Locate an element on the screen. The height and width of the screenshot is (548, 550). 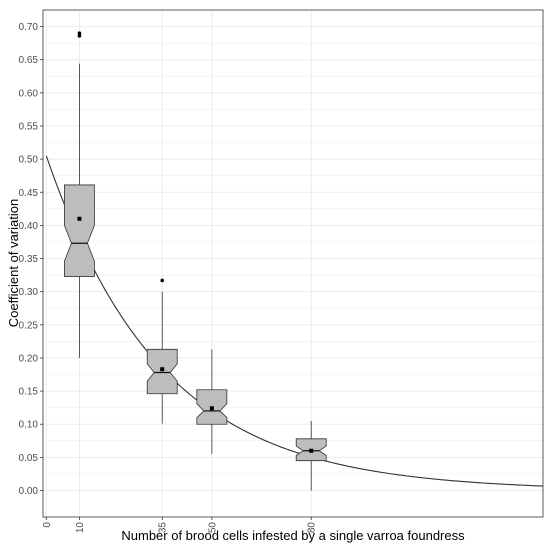
y-tick-label: 0.25 is located at coordinates (29, 325).